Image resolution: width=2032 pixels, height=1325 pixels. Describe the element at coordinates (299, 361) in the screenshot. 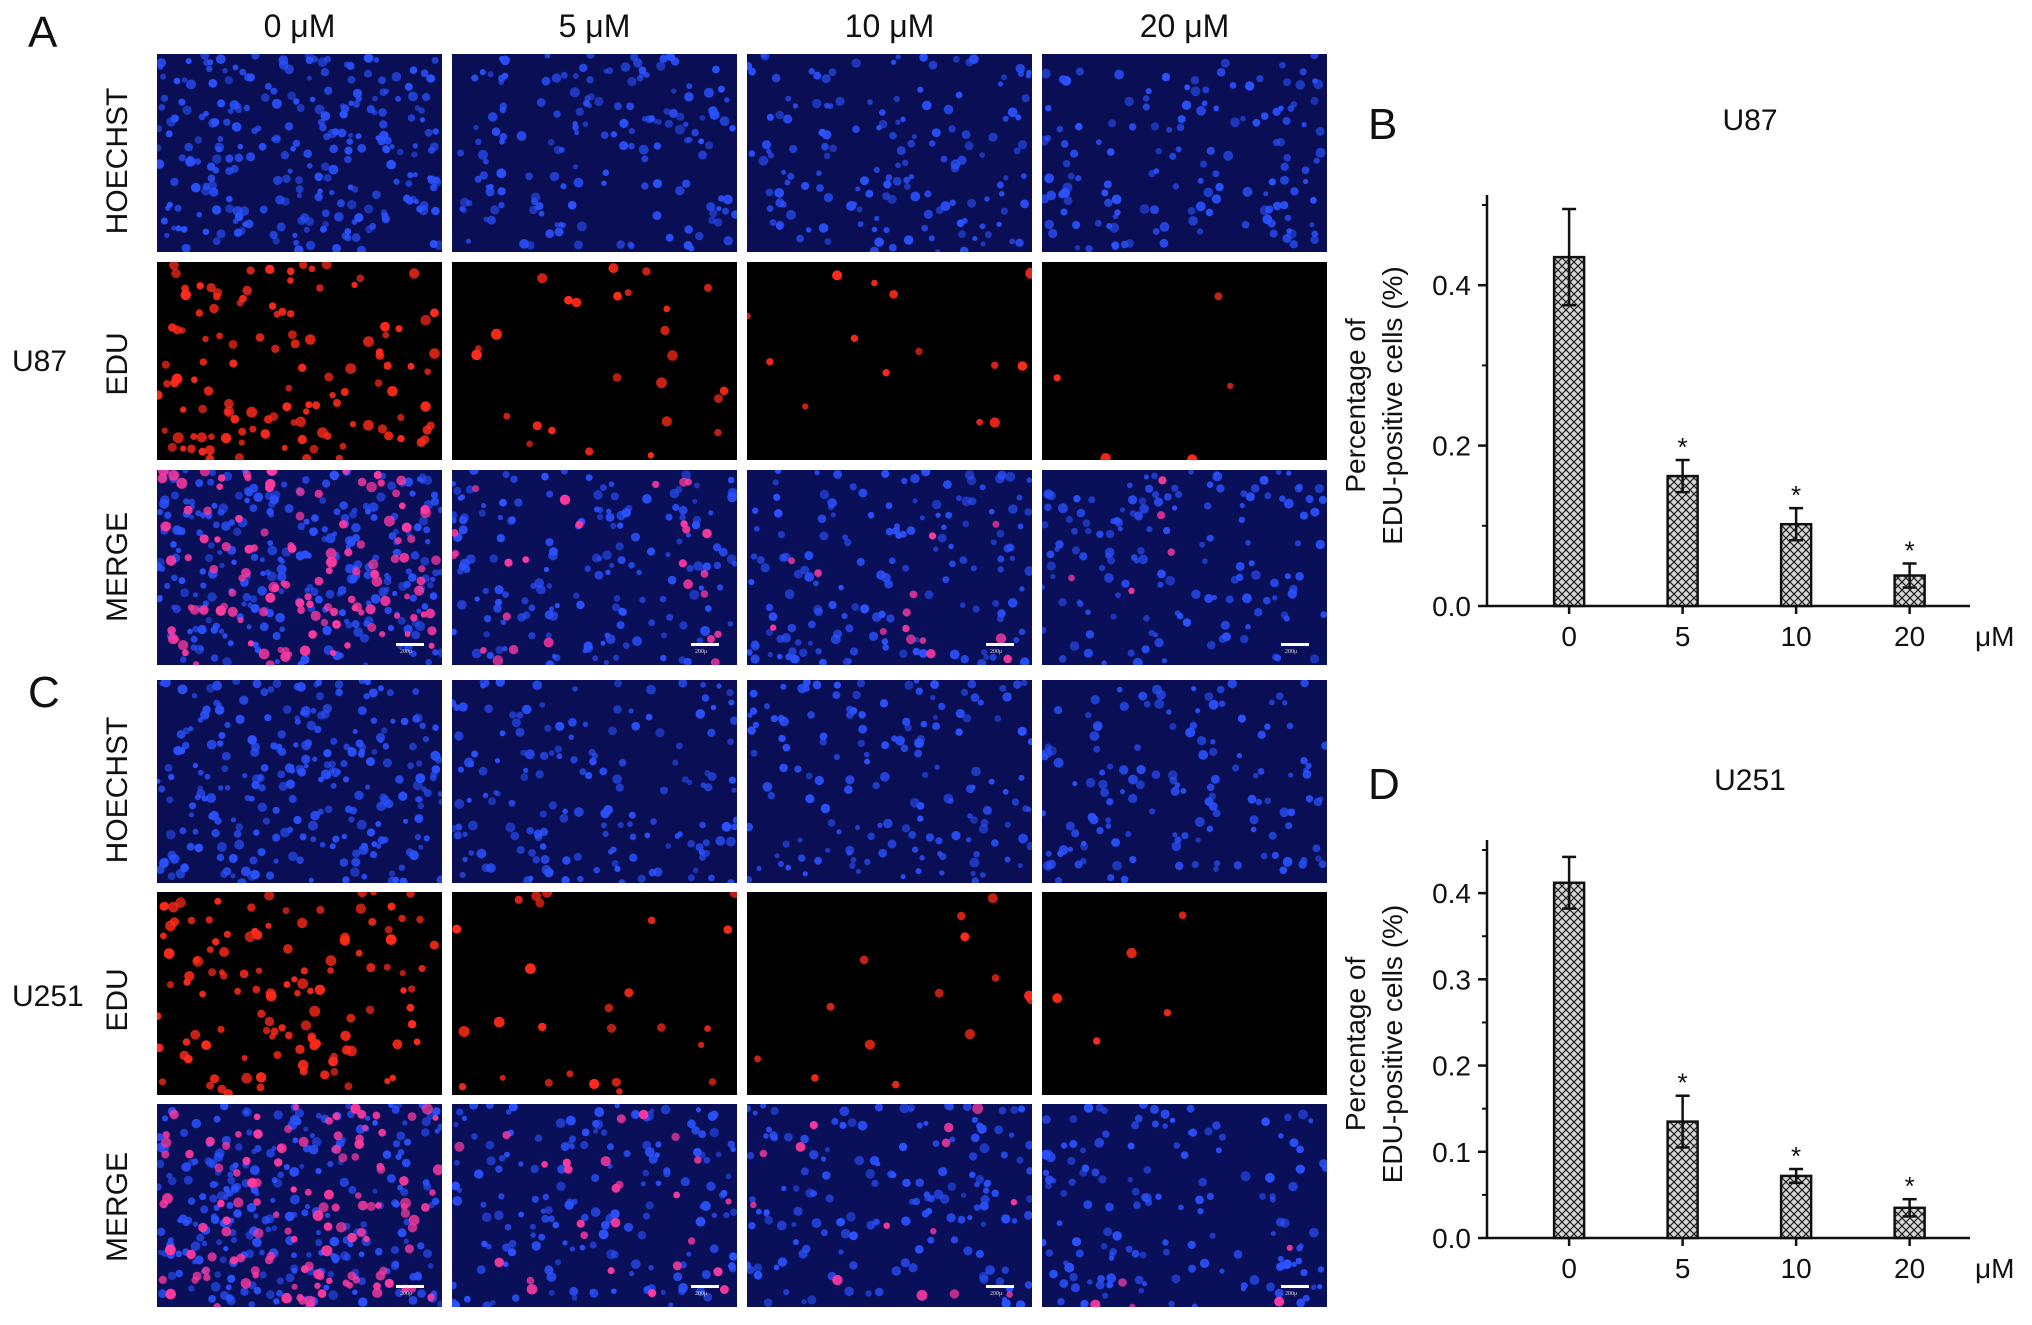

I see `micrograph-u87-edu-col0` at that location.